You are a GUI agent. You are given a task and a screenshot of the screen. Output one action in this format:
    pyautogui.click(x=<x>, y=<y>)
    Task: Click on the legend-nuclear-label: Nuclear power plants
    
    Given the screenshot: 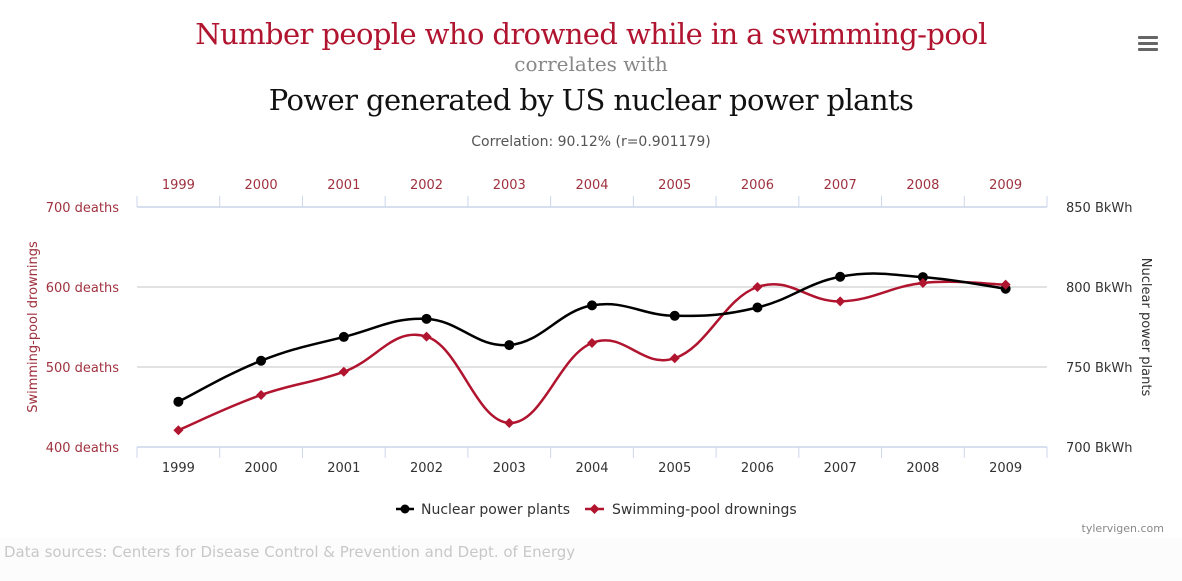 What is the action you would take?
    pyautogui.click(x=495, y=510)
    